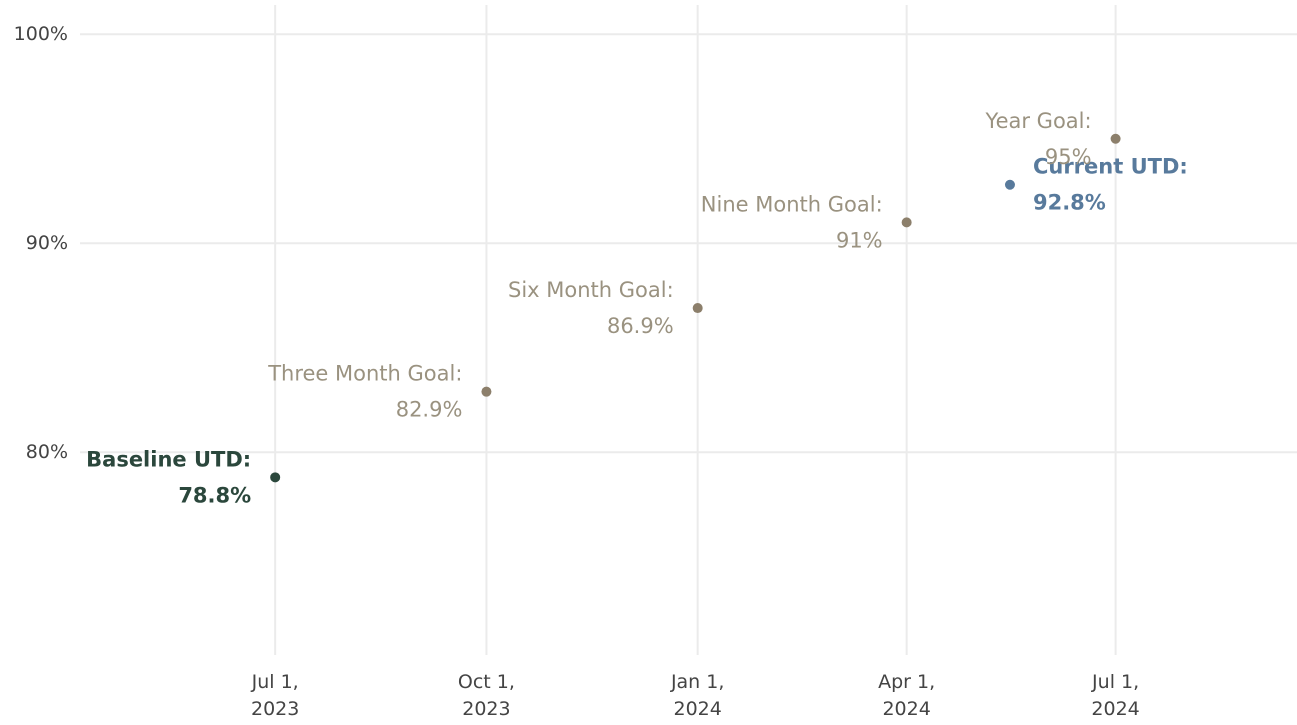 The width and height of the screenshot is (1297, 725). Describe the element at coordinates (906, 682) in the screenshot. I see `x-tick-line: Apr 1,` at that location.